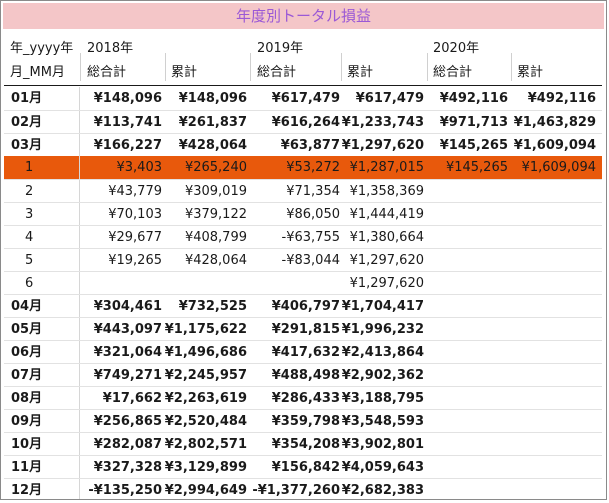 This screenshot has height=503, width=609. I want to click on value-cell-cumulative-2019: ¥3,902,801, so click(382, 444).